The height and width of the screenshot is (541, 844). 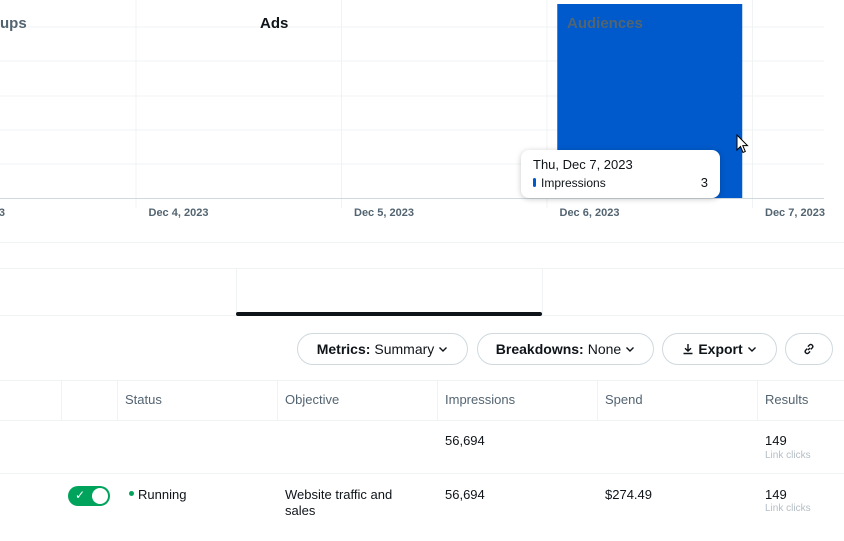 What do you see at coordinates (384, 213) in the screenshot?
I see `x-tick-label: Dec 5, 2023` at bounding box center [384, 213].